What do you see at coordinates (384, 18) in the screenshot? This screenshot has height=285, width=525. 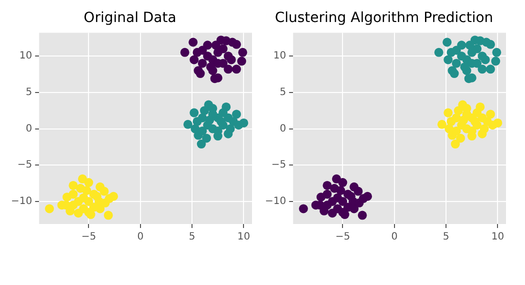 I see `chart-title: Clustering Algorithm Prediction` at bounding box center [384, 18].